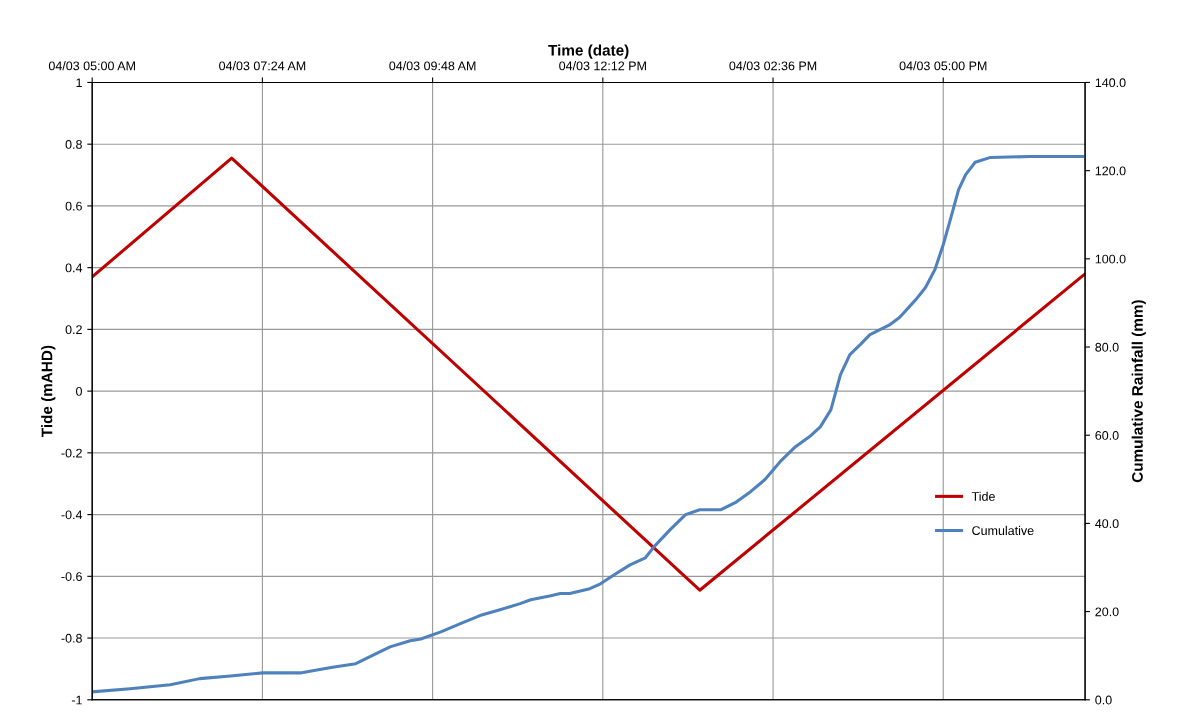 The image size is (1182, 717). Describe the element at coordinates (1003, 530) in the screenshot. I see `legend-label: Cumulative` at that location.